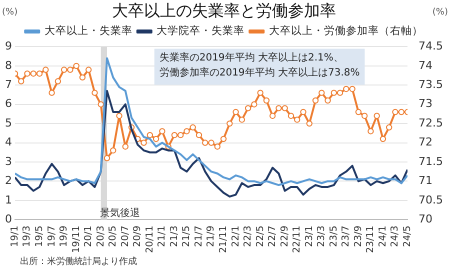 The width and height of the screenshot is (450, 267). What do you see at coordinates (322, 236) in the screenshot?
I see `x-tick-label: 23/3` at bounding box center [322, 236].